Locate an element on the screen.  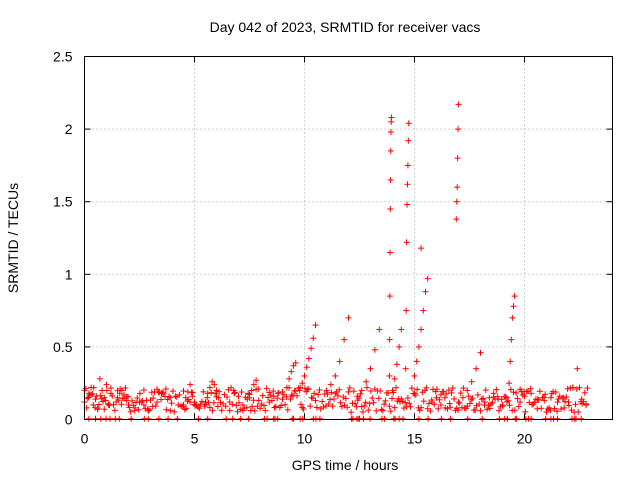
x-tick-label: 10 is located at coordinates (305, 439).